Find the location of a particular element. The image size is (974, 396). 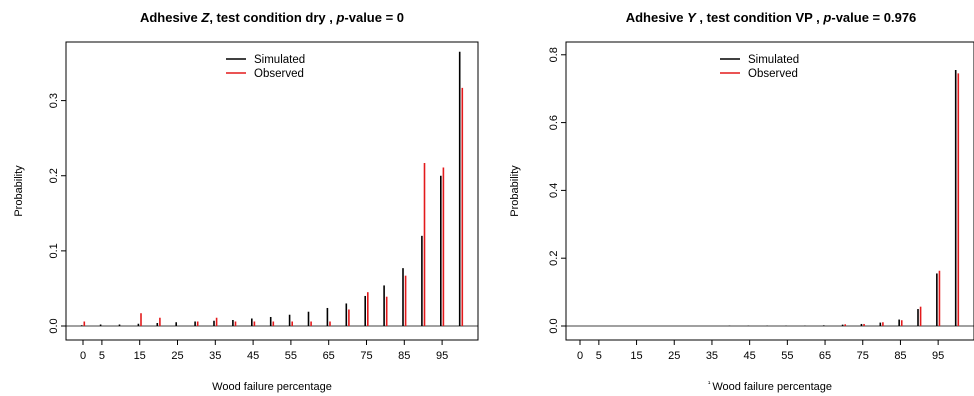

y-tick-label: 0.3 is located at coordinates (54, 100).